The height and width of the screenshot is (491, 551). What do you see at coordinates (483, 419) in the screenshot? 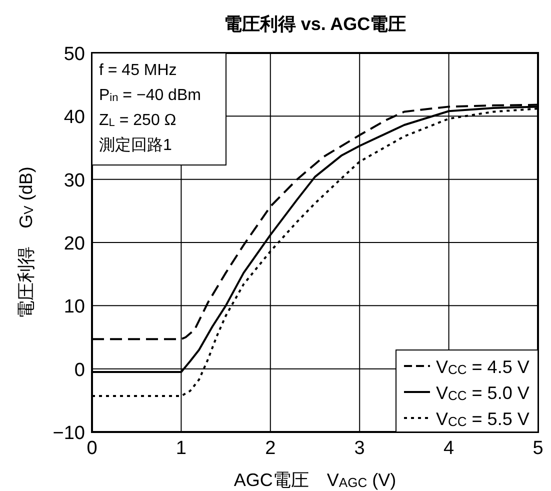
I see `legend-label: VCC = 5.5 V` at bounding box center [483, 419].